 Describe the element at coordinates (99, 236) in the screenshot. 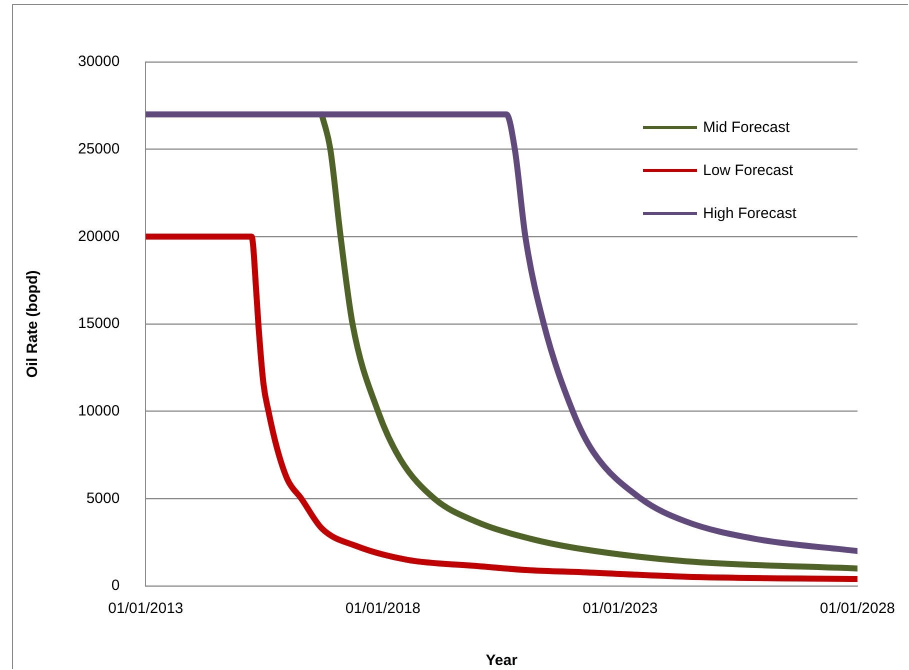

I see `y-tick-label: 20000` at that location.